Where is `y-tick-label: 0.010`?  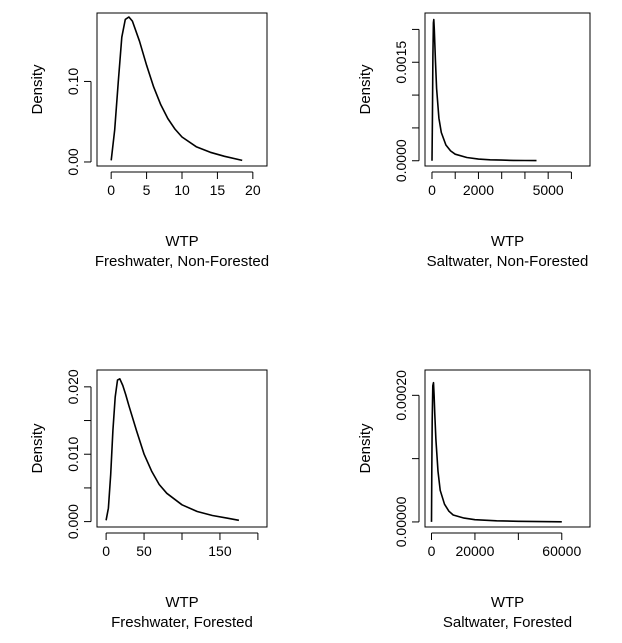
y-tick-label: 0.010 is located at coordinates (73, 454).